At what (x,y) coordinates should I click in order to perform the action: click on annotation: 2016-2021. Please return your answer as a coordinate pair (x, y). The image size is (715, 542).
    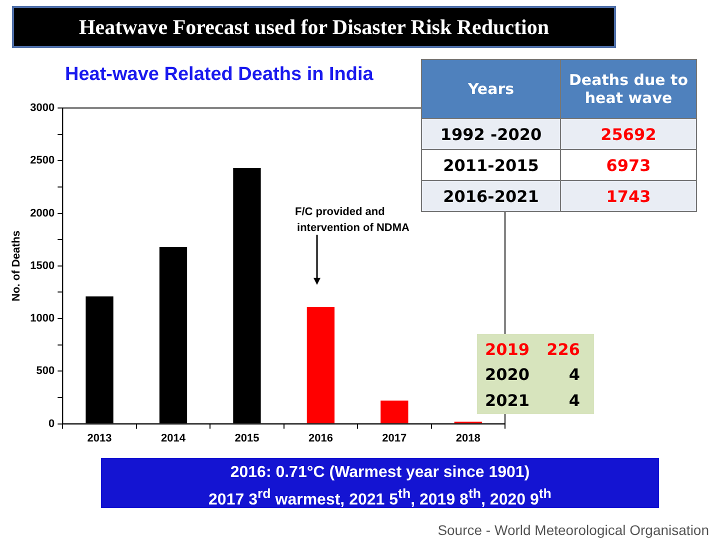
    Looking at the image, I should click on (491, 196).